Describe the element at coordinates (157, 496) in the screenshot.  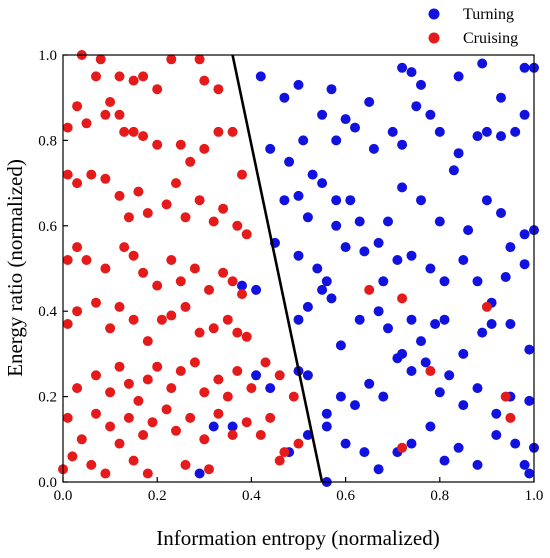
I see `x-tick-label: 0.2` at that location.